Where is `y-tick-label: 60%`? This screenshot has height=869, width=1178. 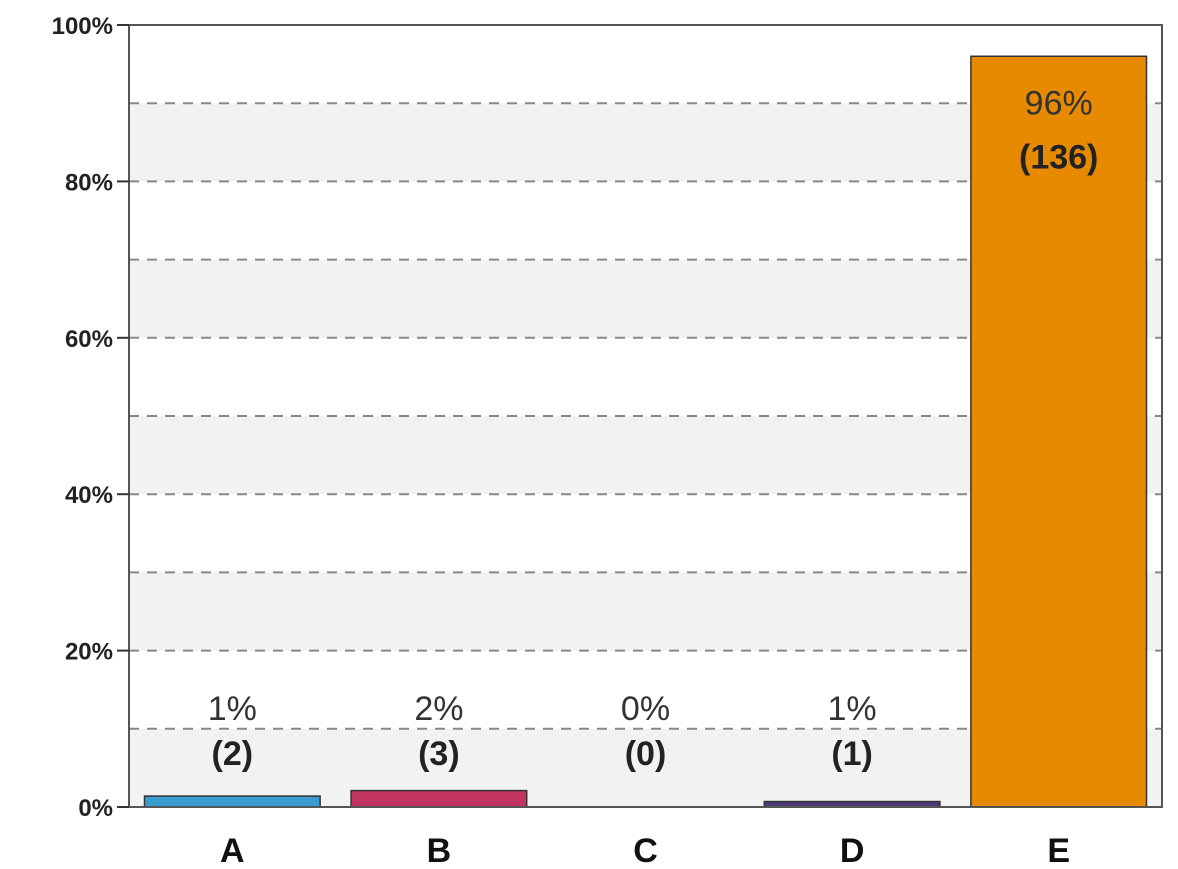
y-tick-label: 60% is located at coordinates (89, 339).